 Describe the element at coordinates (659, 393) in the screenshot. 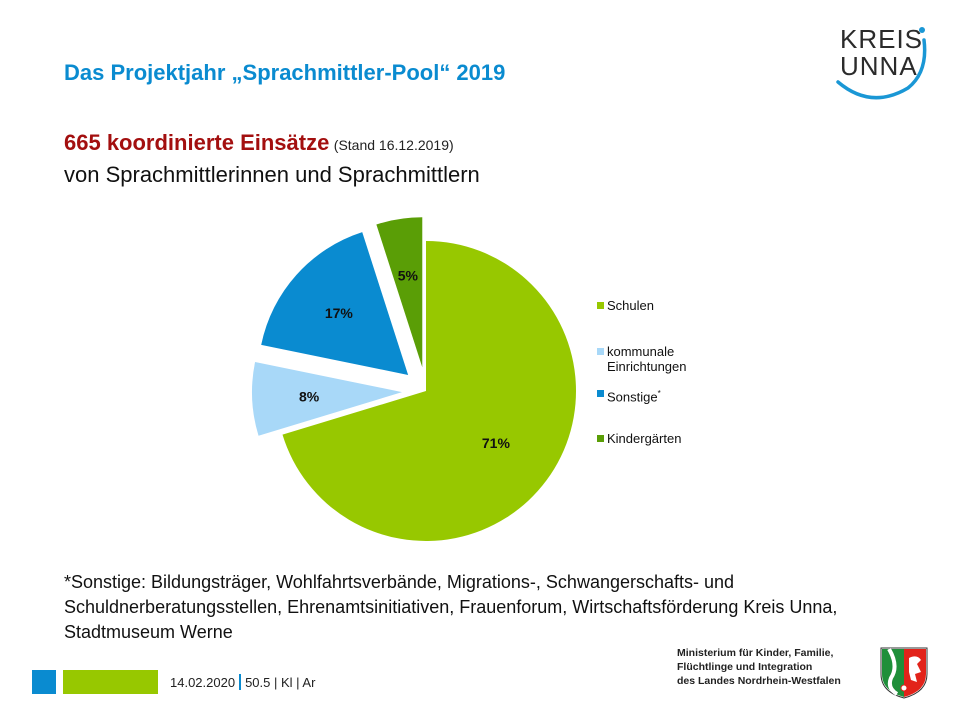

I see `legend-label-sup: *` at that location.